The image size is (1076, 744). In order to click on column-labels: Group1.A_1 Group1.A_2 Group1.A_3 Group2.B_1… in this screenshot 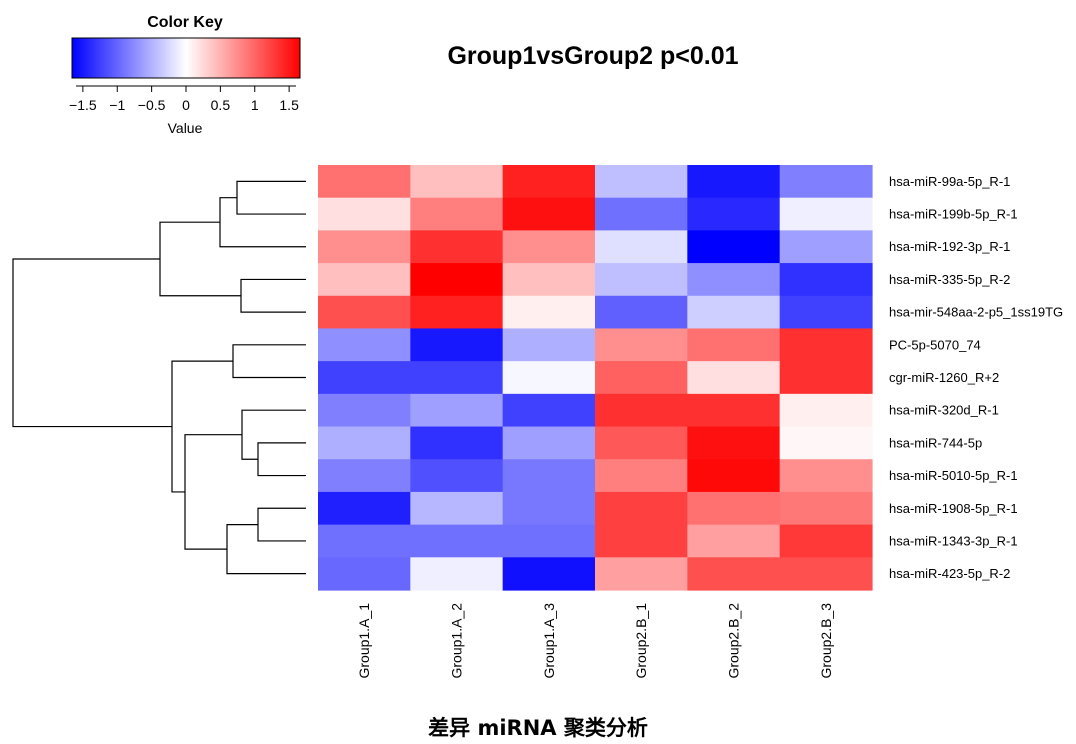, I will do `click(595, 641)`.